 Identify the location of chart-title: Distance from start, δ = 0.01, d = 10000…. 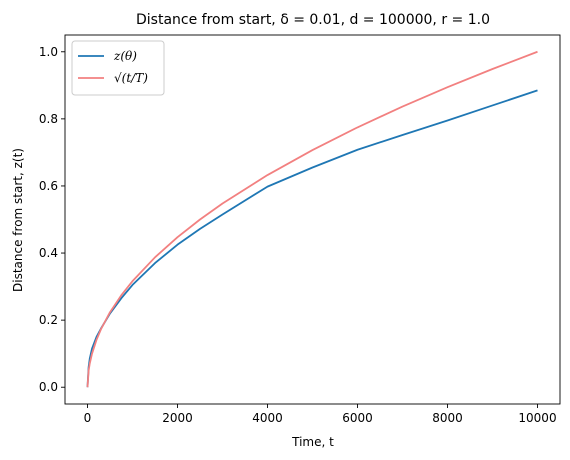
(313, 20).